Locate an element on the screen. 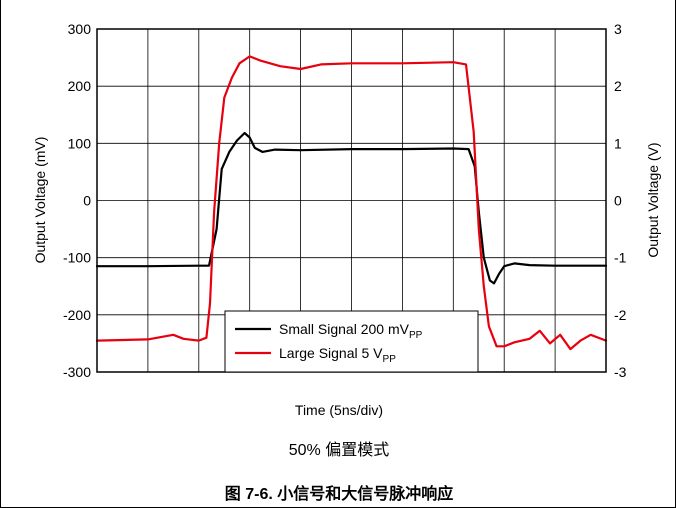  right-tick-label: -1 is located at coordinates (620, 258).